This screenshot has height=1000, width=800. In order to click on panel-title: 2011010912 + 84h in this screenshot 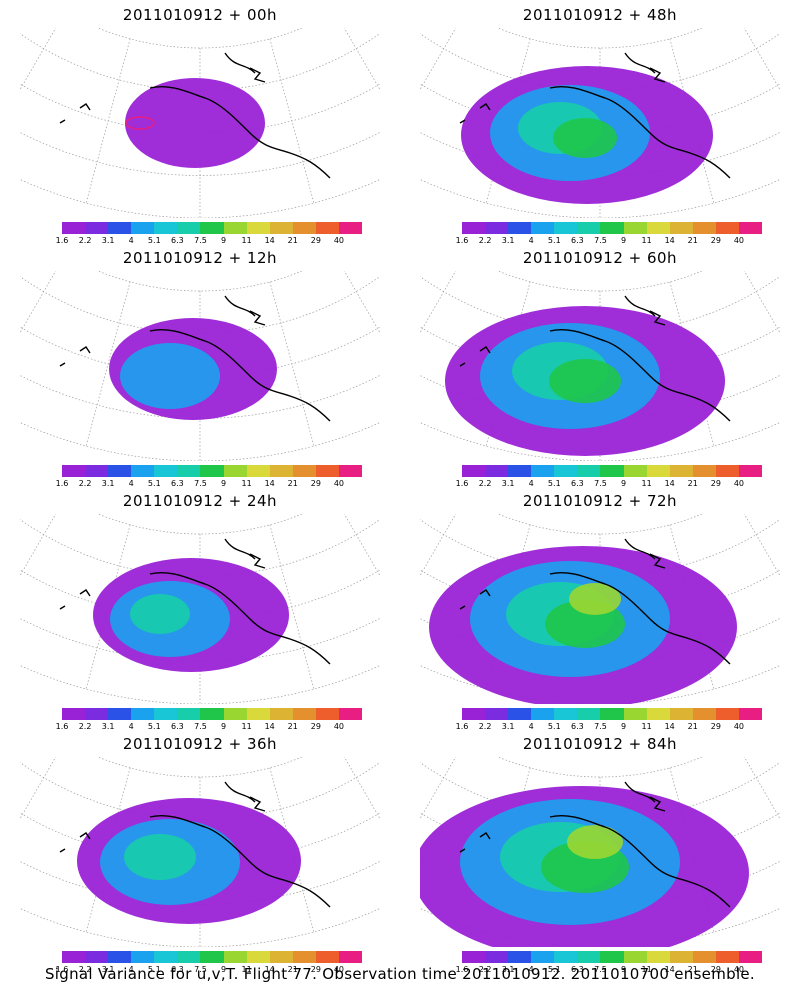, I will do `click(600, 744)`.